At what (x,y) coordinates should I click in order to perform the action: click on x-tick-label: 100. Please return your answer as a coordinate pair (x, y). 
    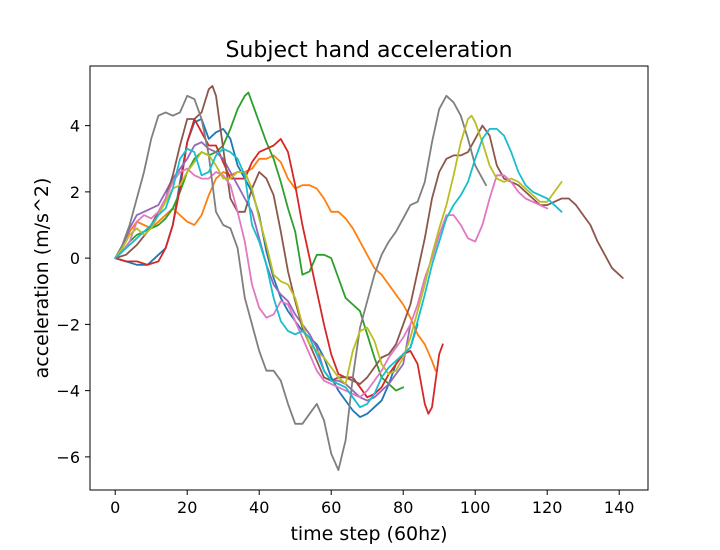
    Looking at the image, I should click on (475, 507).